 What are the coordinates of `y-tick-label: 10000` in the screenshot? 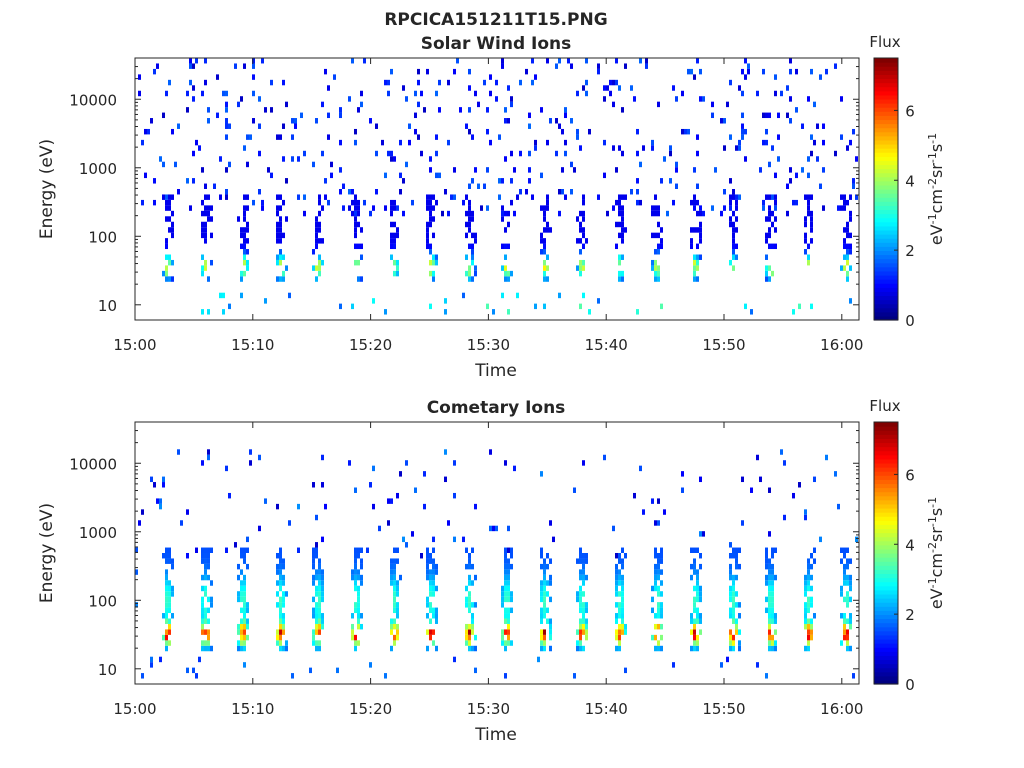 It's located at (93, 100).